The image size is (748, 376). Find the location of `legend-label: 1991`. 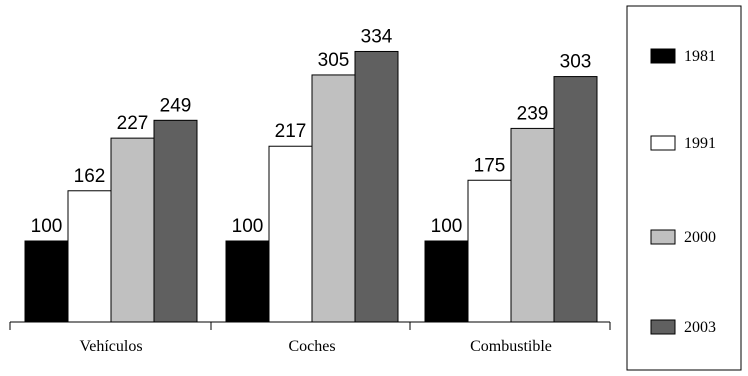

legend-label: 1991 is located at coordinates (700, 143).